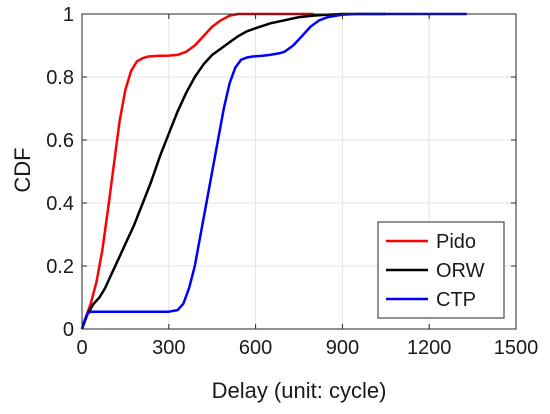  Describe the element at coordinates (168, 348) in the screenshot. I see `x-tick-label: 300` at that location.